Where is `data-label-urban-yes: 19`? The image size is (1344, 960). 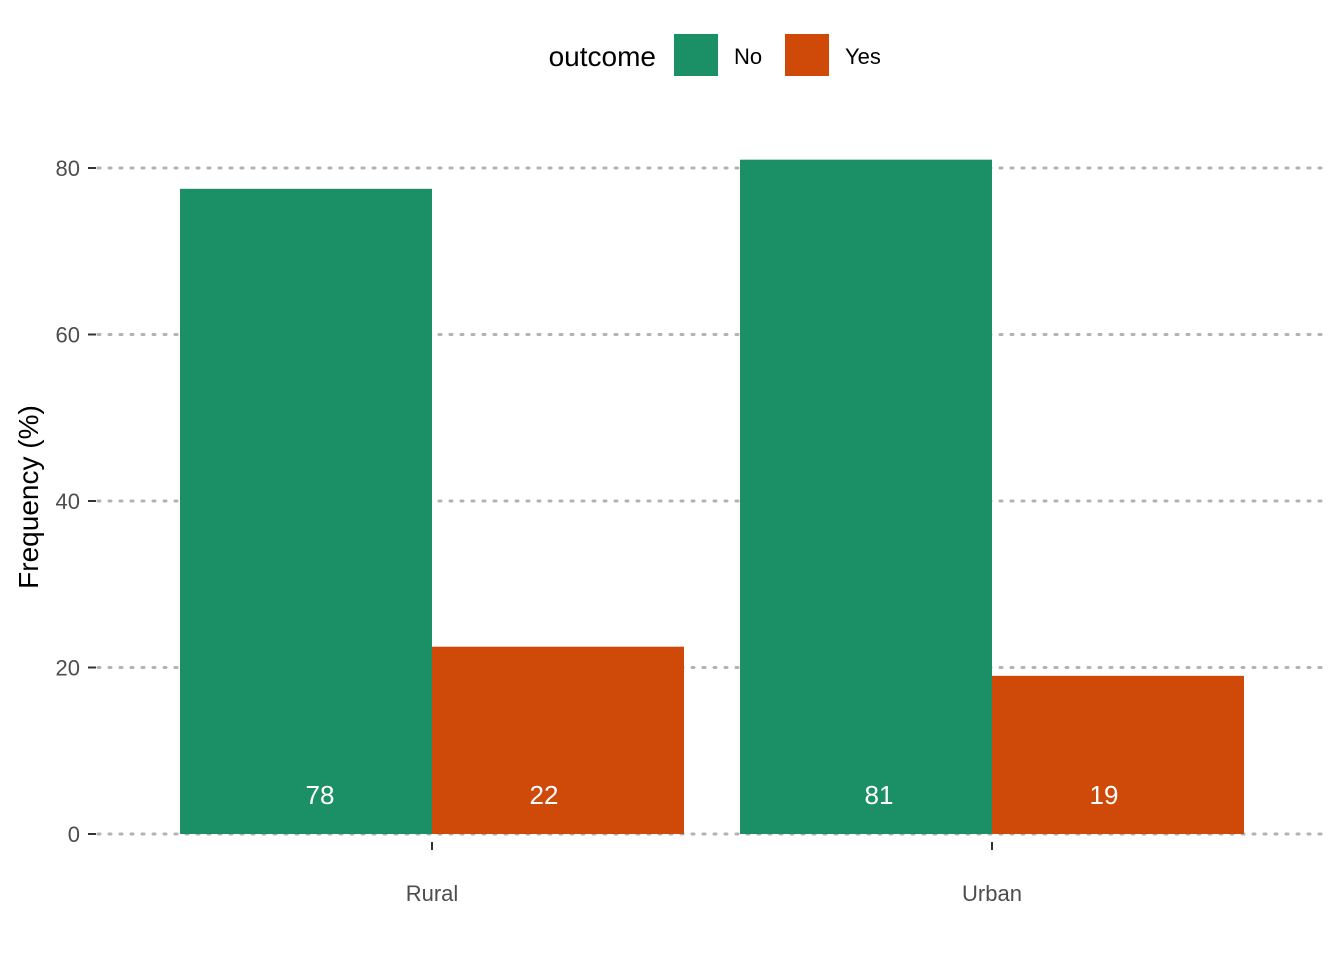
data-label-urban-yes: 19 is located at coordinates (1104, 795).